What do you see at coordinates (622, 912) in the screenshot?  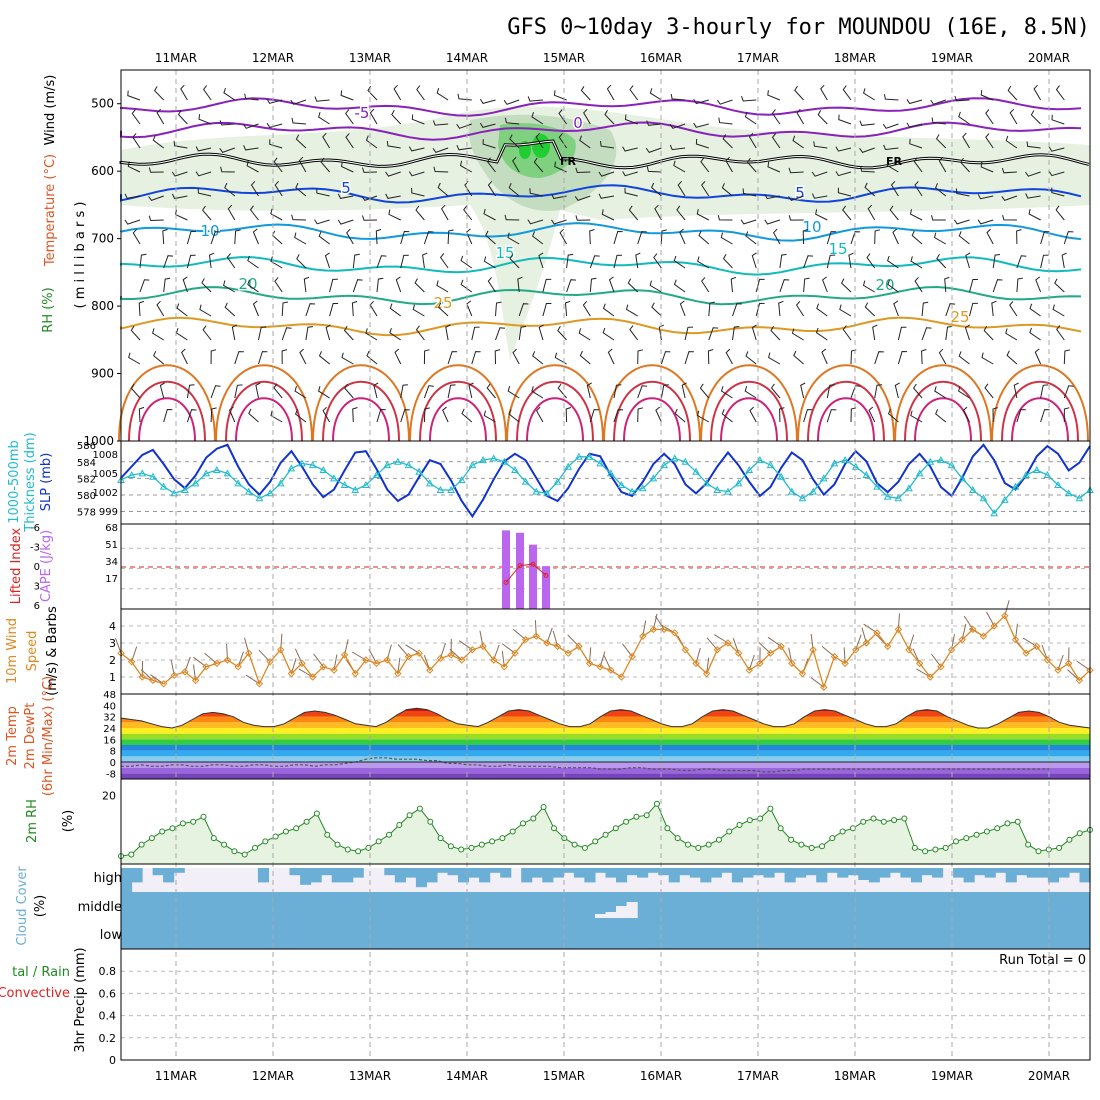 I see `cloud-mid-gap` at bounding box center [622, 912].